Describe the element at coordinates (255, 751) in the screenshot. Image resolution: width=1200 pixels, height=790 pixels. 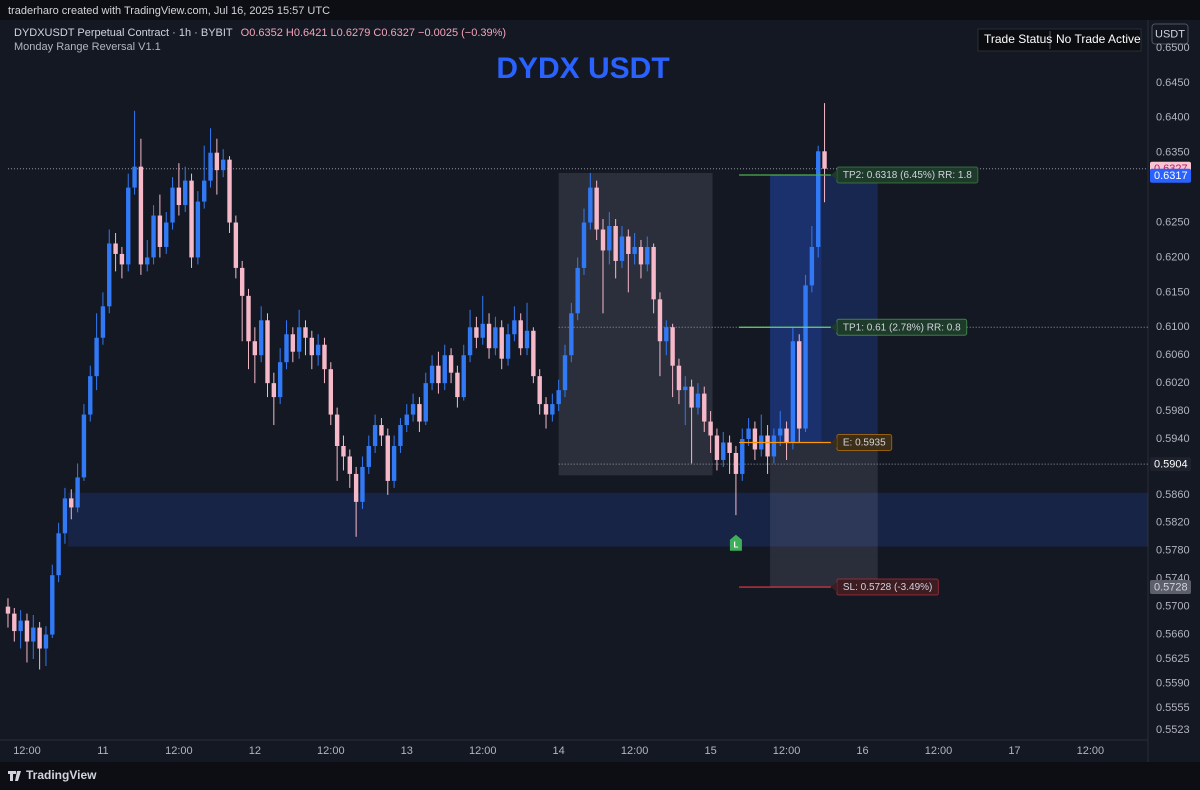
I see `x-tick-label: 12` at that location.